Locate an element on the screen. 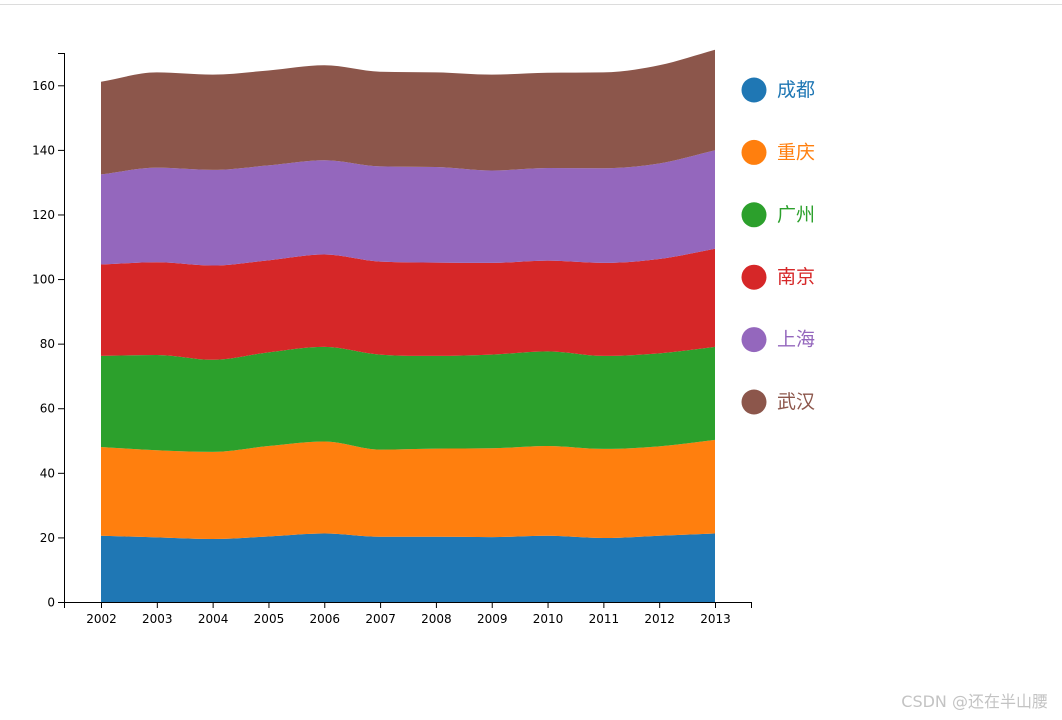 This screenshot has width=1062, height=720. legend-label-1: 重庆 is located at coordinates (796, 152).